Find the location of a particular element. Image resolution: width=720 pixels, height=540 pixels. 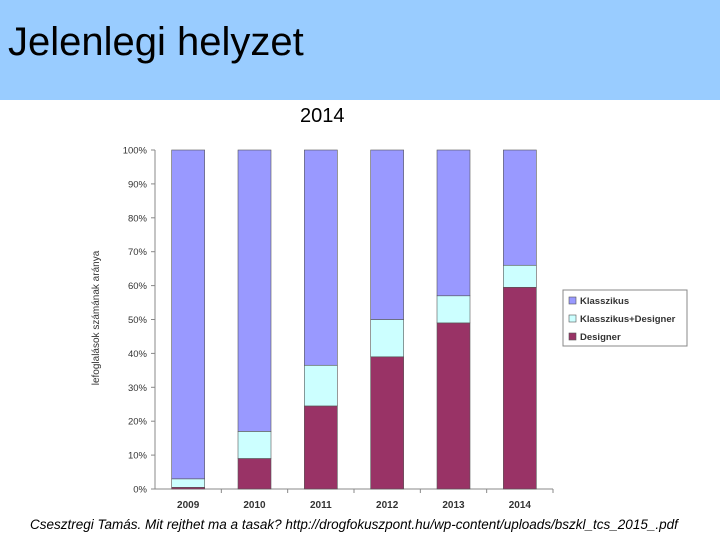

x-tick-label: 2010 is located at coordinates (254, 505).